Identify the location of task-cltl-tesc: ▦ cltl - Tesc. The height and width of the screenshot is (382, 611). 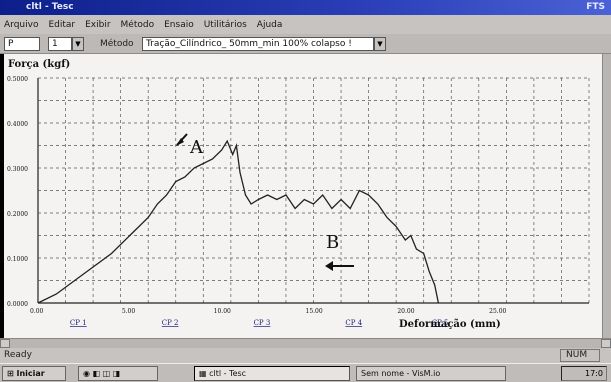
(272, 373).